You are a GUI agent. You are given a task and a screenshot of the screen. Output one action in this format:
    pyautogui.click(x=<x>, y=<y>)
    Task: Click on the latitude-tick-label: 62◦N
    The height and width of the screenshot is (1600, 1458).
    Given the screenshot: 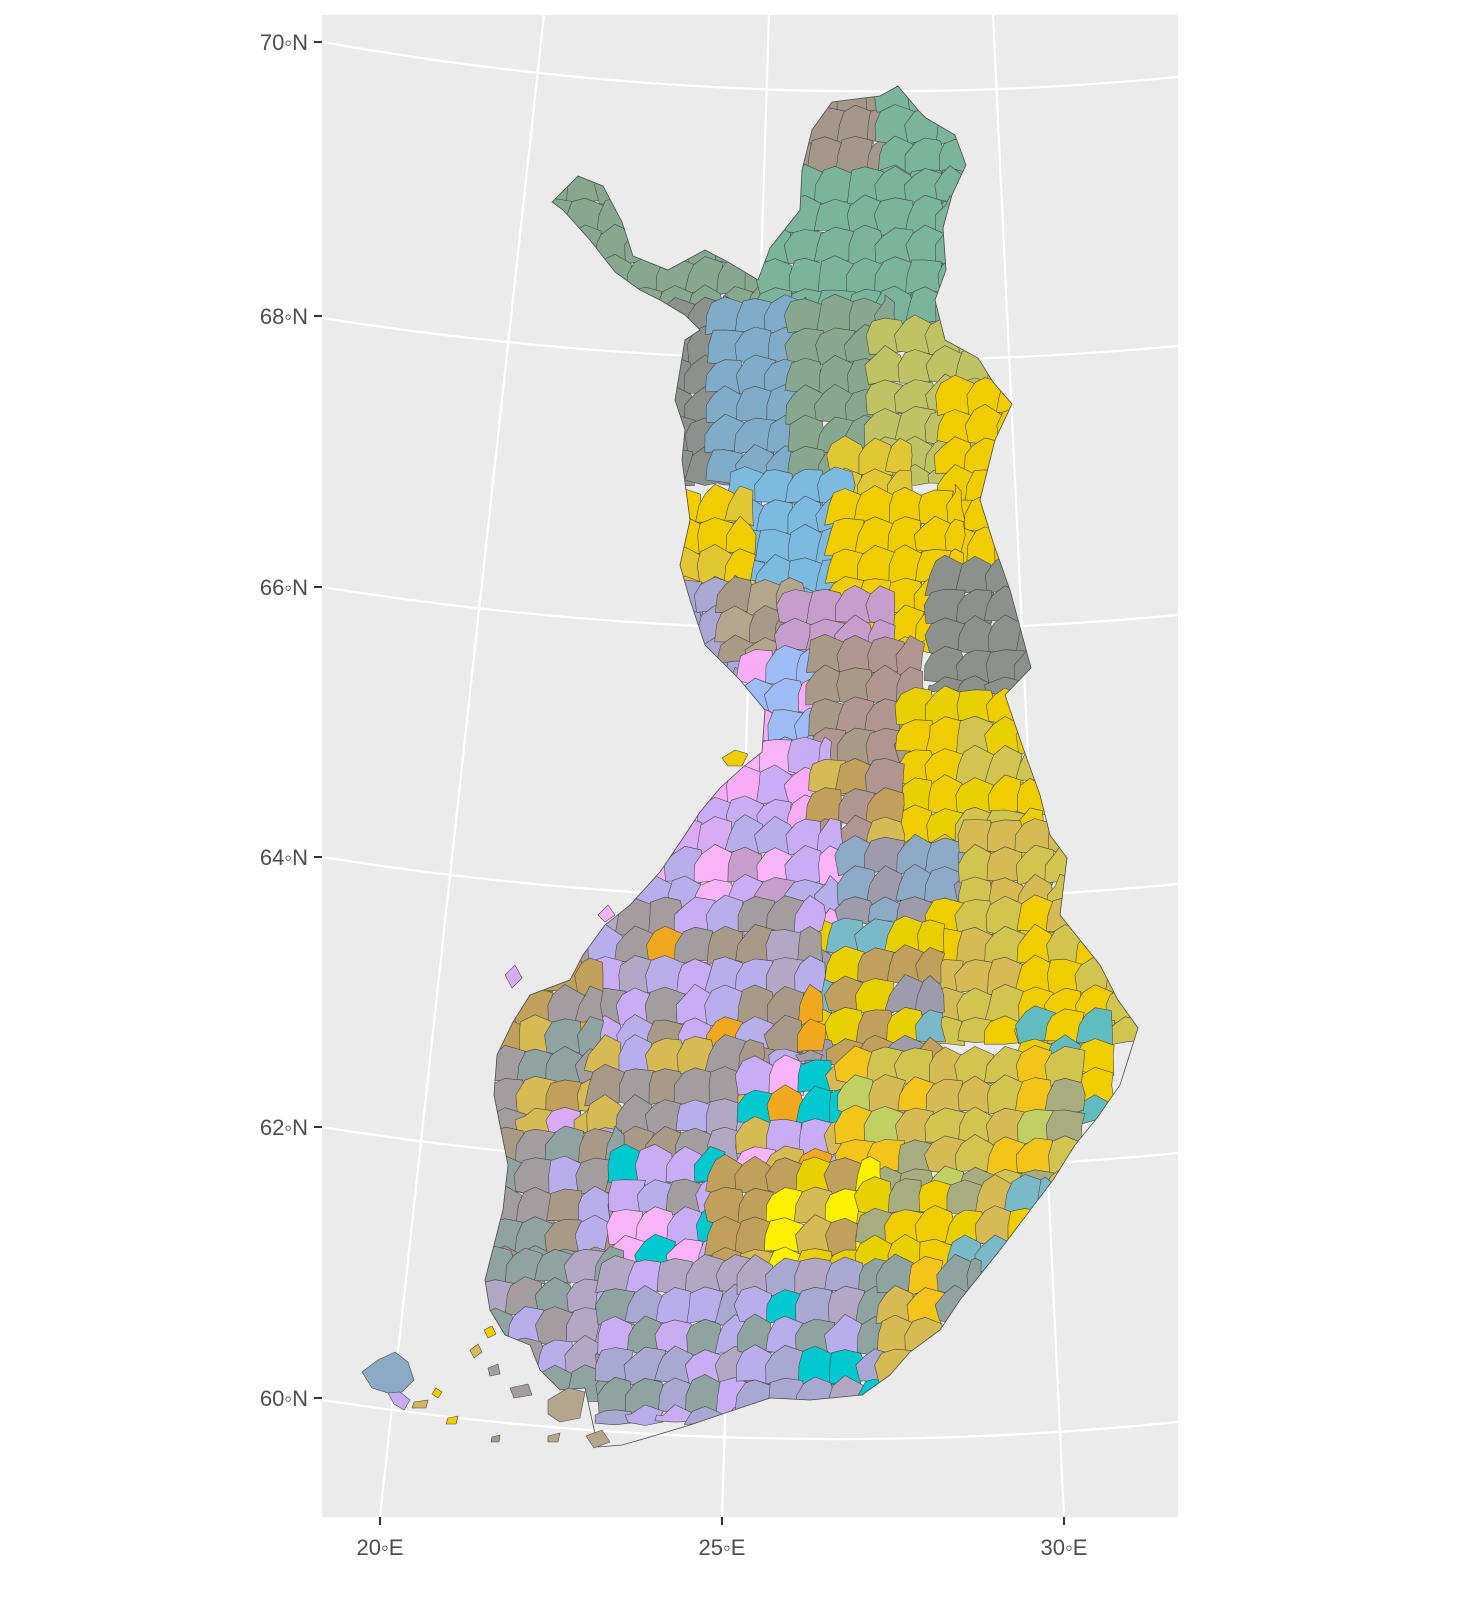 What is the action you would take?
    pyautogui.click(x=284, y=1127)
    